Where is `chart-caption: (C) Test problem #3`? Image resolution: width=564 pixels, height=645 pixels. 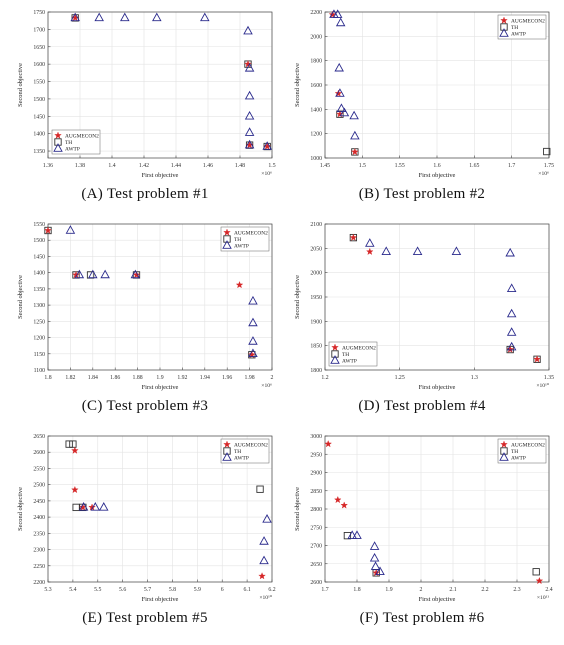
chart-caption: (C) Test problem #3 is located at coordinates (145, 406).